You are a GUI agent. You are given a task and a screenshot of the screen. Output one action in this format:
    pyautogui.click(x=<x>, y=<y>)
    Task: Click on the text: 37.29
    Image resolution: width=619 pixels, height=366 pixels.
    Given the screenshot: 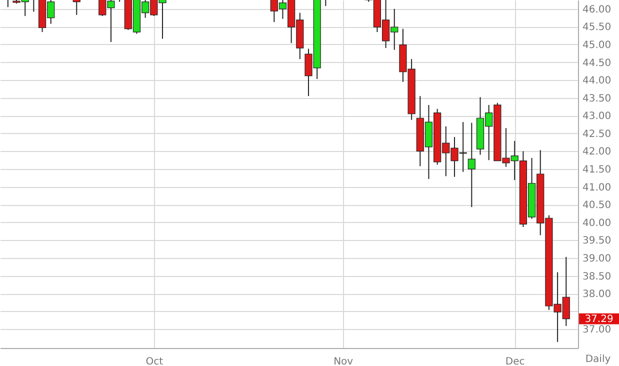 What is the action you would take?
    pyautogui.click(x=599, y=319)
    